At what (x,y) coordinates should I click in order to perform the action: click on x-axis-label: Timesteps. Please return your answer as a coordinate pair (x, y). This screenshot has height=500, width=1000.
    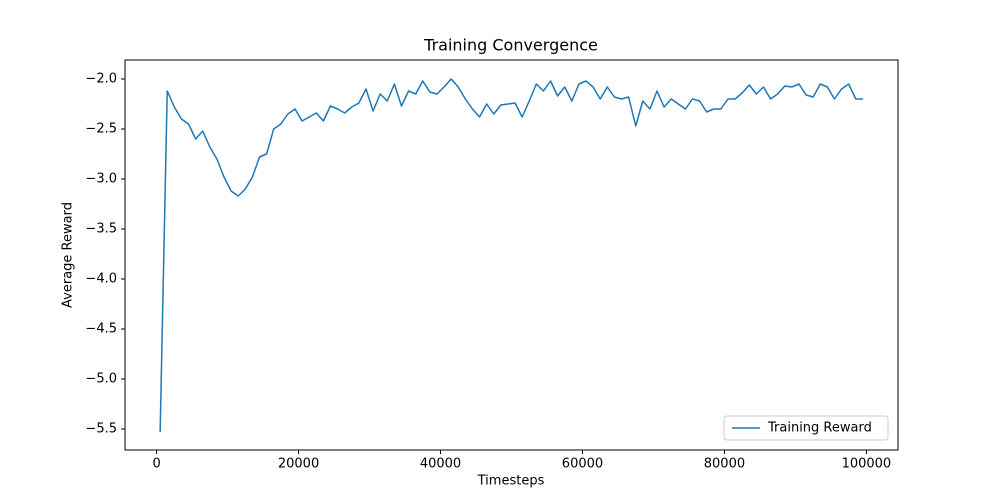
    Looking at the image, I should click on (511, 481).